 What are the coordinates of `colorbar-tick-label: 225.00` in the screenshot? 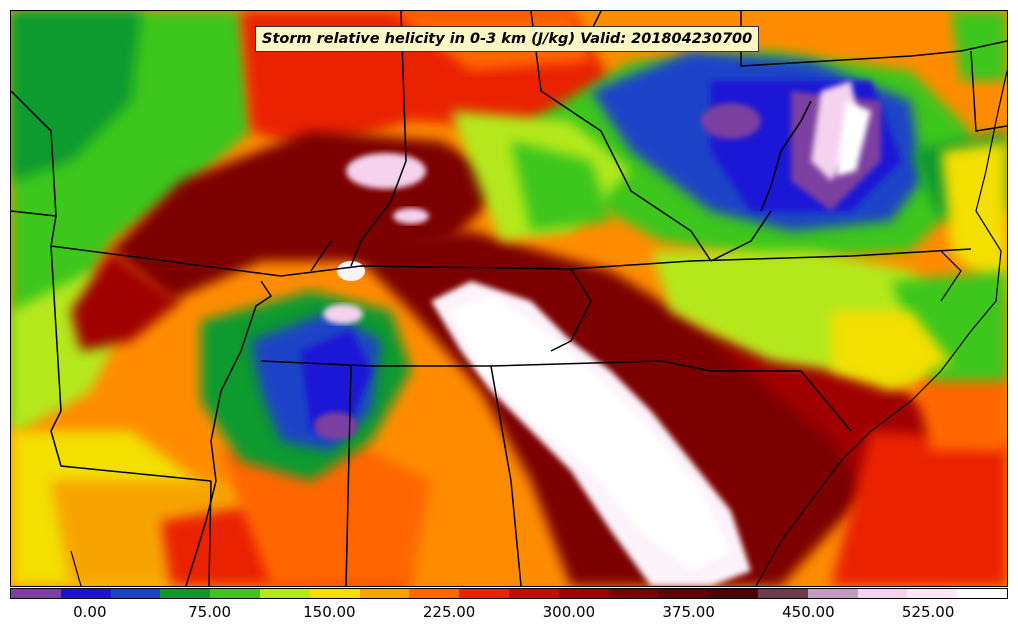 It's located at (449, 612).